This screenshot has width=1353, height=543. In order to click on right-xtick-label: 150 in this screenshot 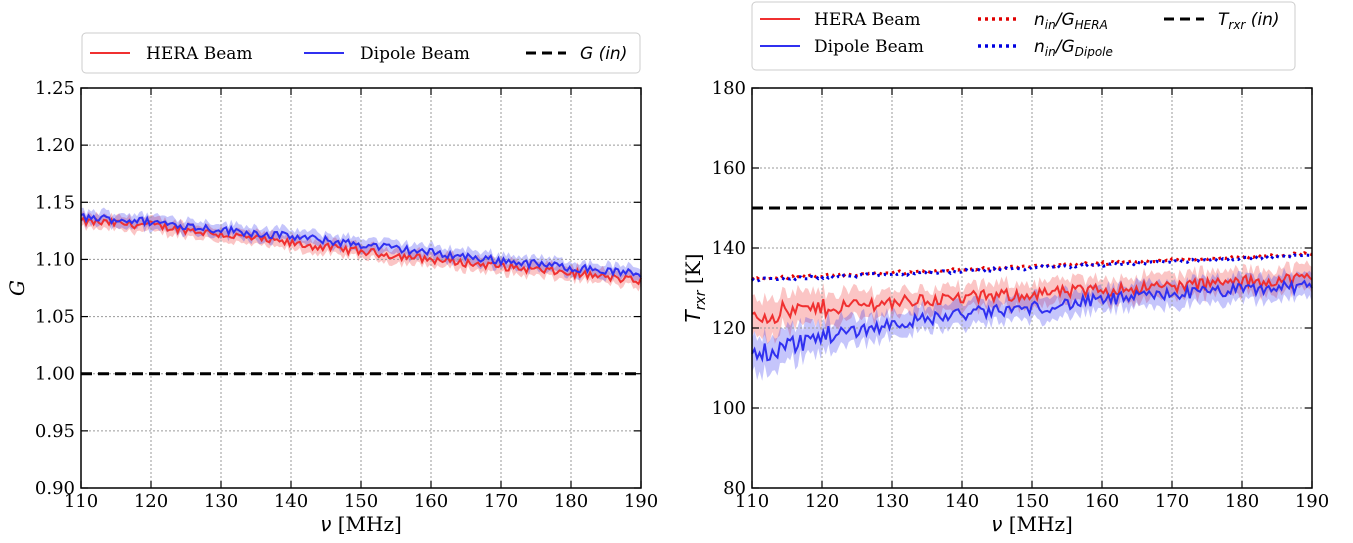, I will do `click(1032, 501)`.